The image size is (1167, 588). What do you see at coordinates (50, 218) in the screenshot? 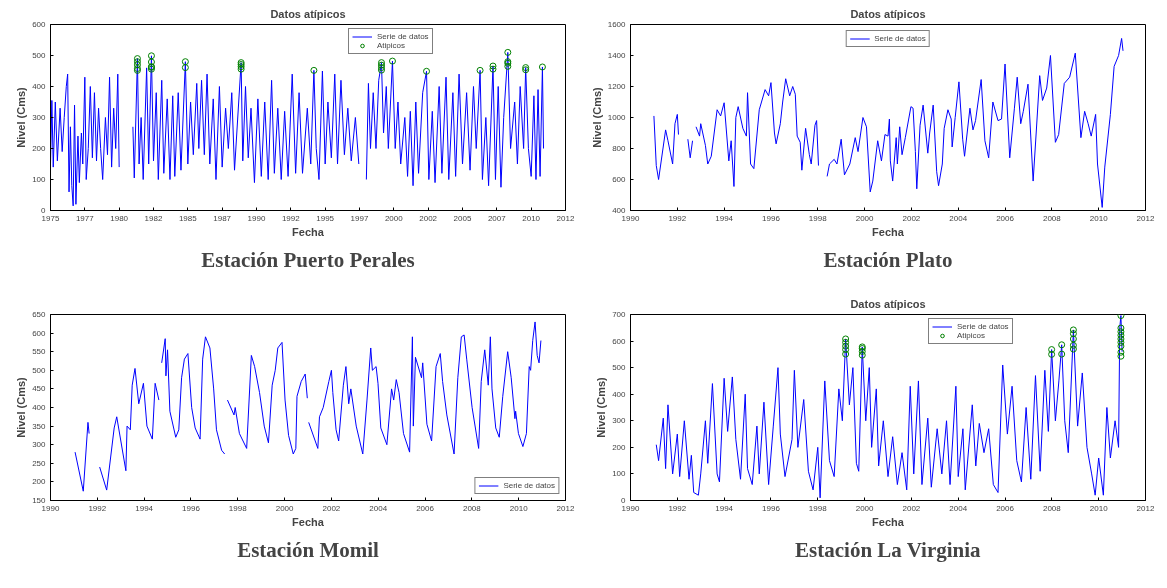
I see `x-tick-label: 1975` at bounding box center [50, 218].